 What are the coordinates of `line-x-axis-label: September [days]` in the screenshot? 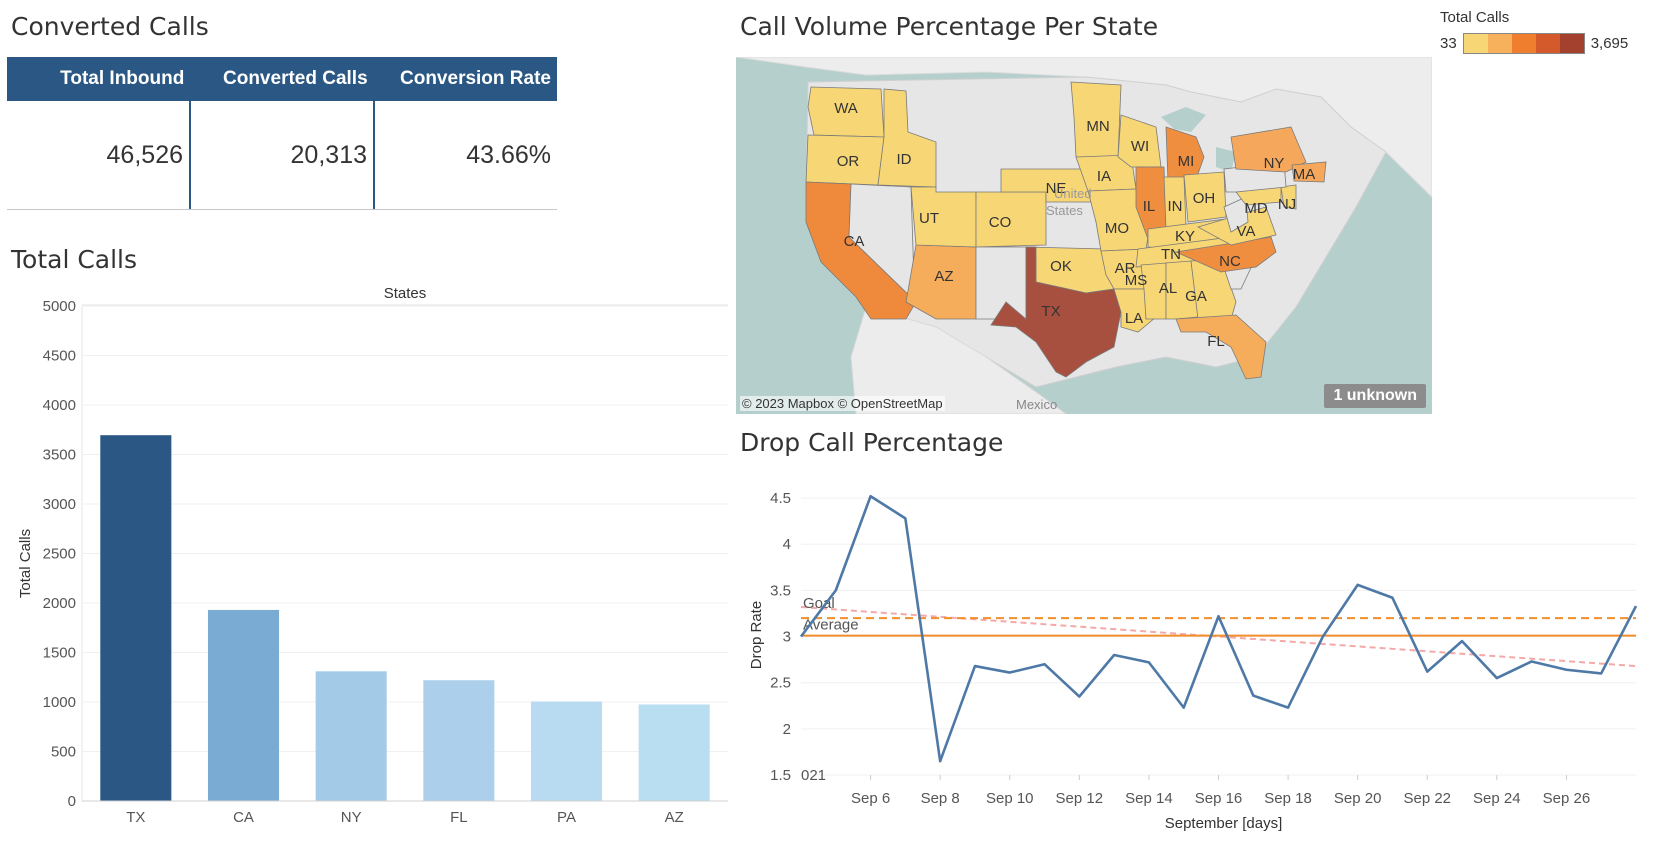 It's located at (1224, 823).